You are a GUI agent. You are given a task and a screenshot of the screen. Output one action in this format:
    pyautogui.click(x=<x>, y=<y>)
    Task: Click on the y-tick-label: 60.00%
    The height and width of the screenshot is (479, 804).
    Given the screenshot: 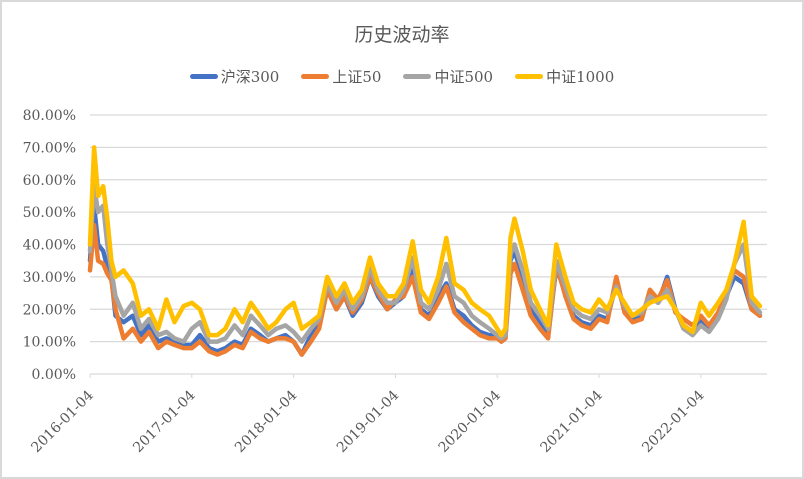 What is the action you would take?
    pyautogui.click(x=49, y=181)
    